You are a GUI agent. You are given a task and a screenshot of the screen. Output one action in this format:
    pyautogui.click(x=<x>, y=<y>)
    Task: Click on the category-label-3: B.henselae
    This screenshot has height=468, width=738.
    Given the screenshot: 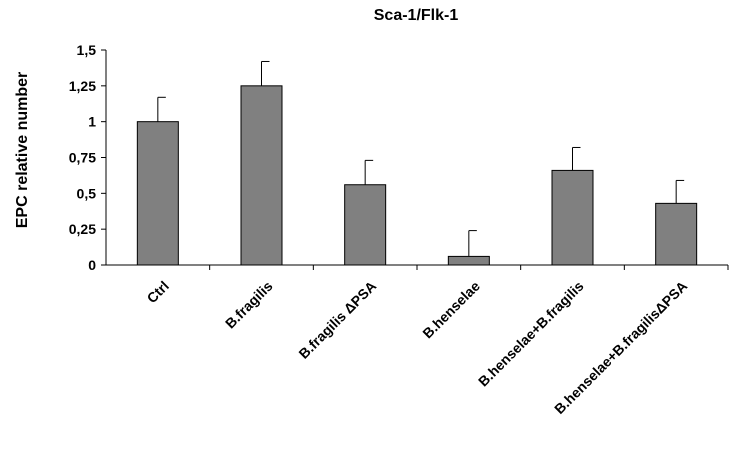 What is the action you would take?
    pyautogui.click(x=451, y=310)
    